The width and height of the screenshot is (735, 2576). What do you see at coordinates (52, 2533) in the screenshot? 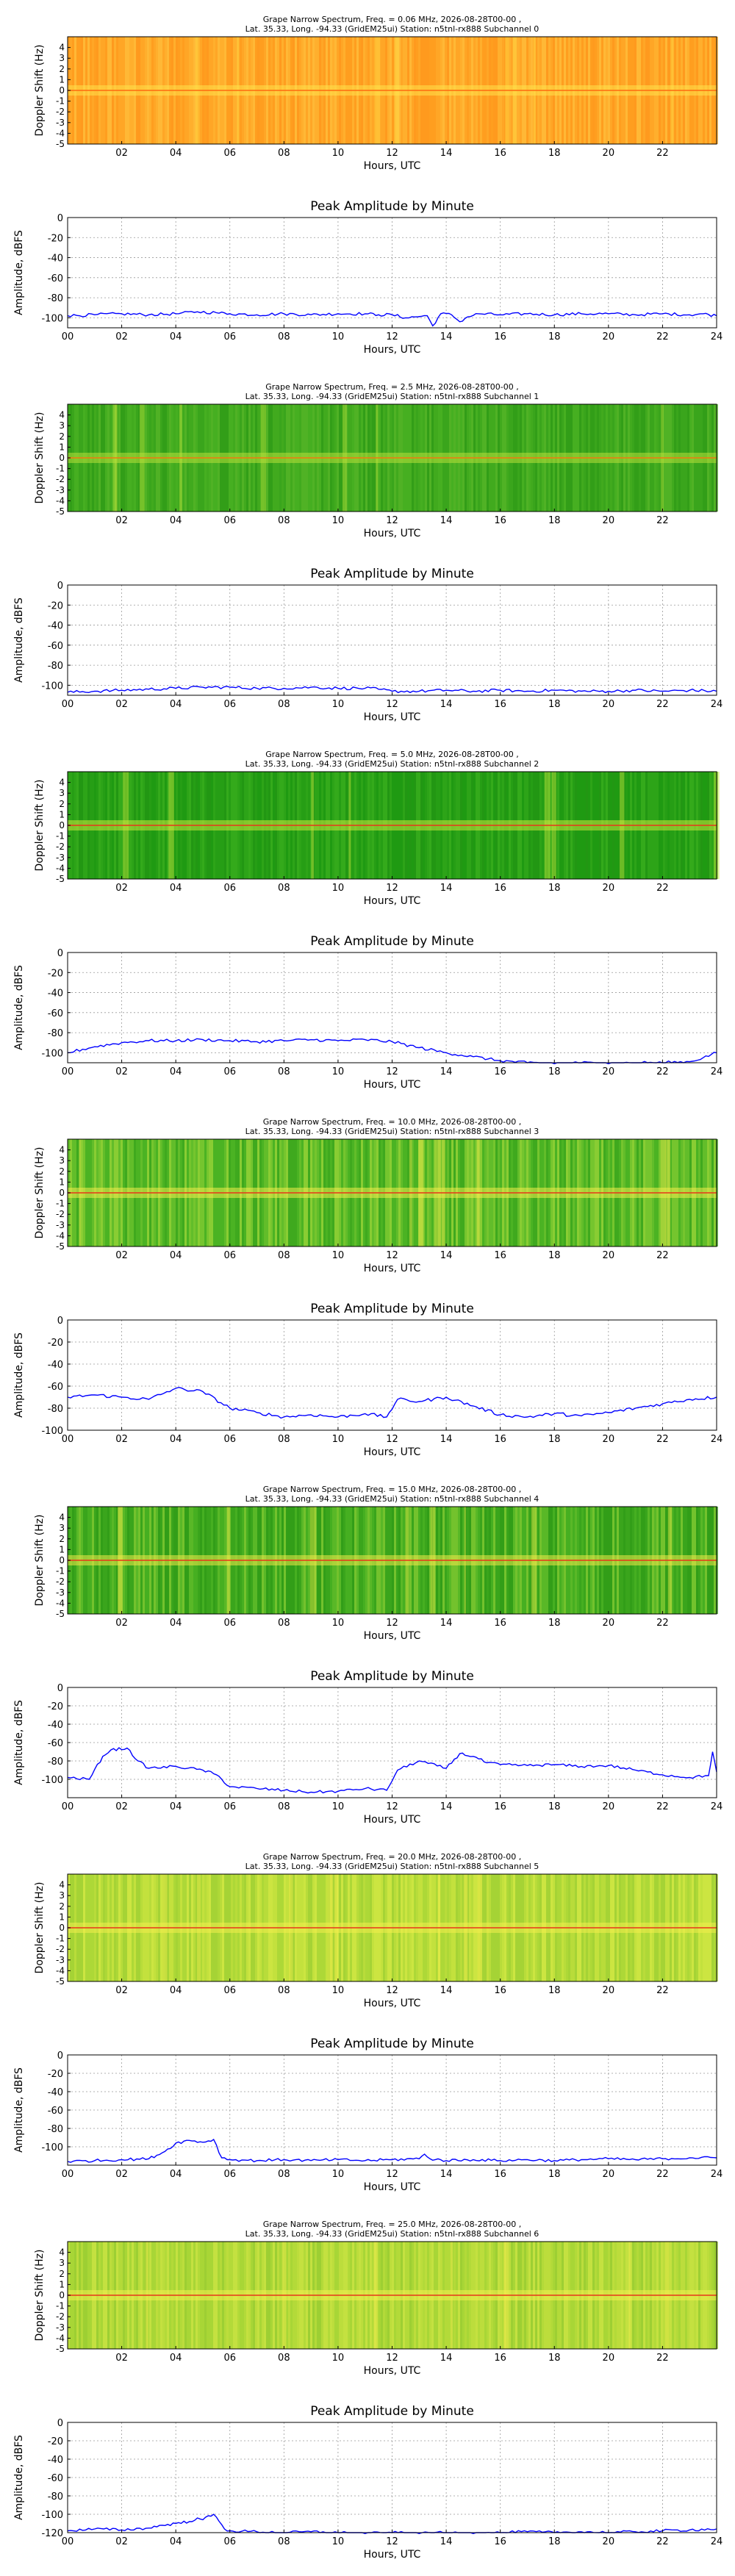
I see `amplitude-ytick: -120` at bounding box center [52, 2533].